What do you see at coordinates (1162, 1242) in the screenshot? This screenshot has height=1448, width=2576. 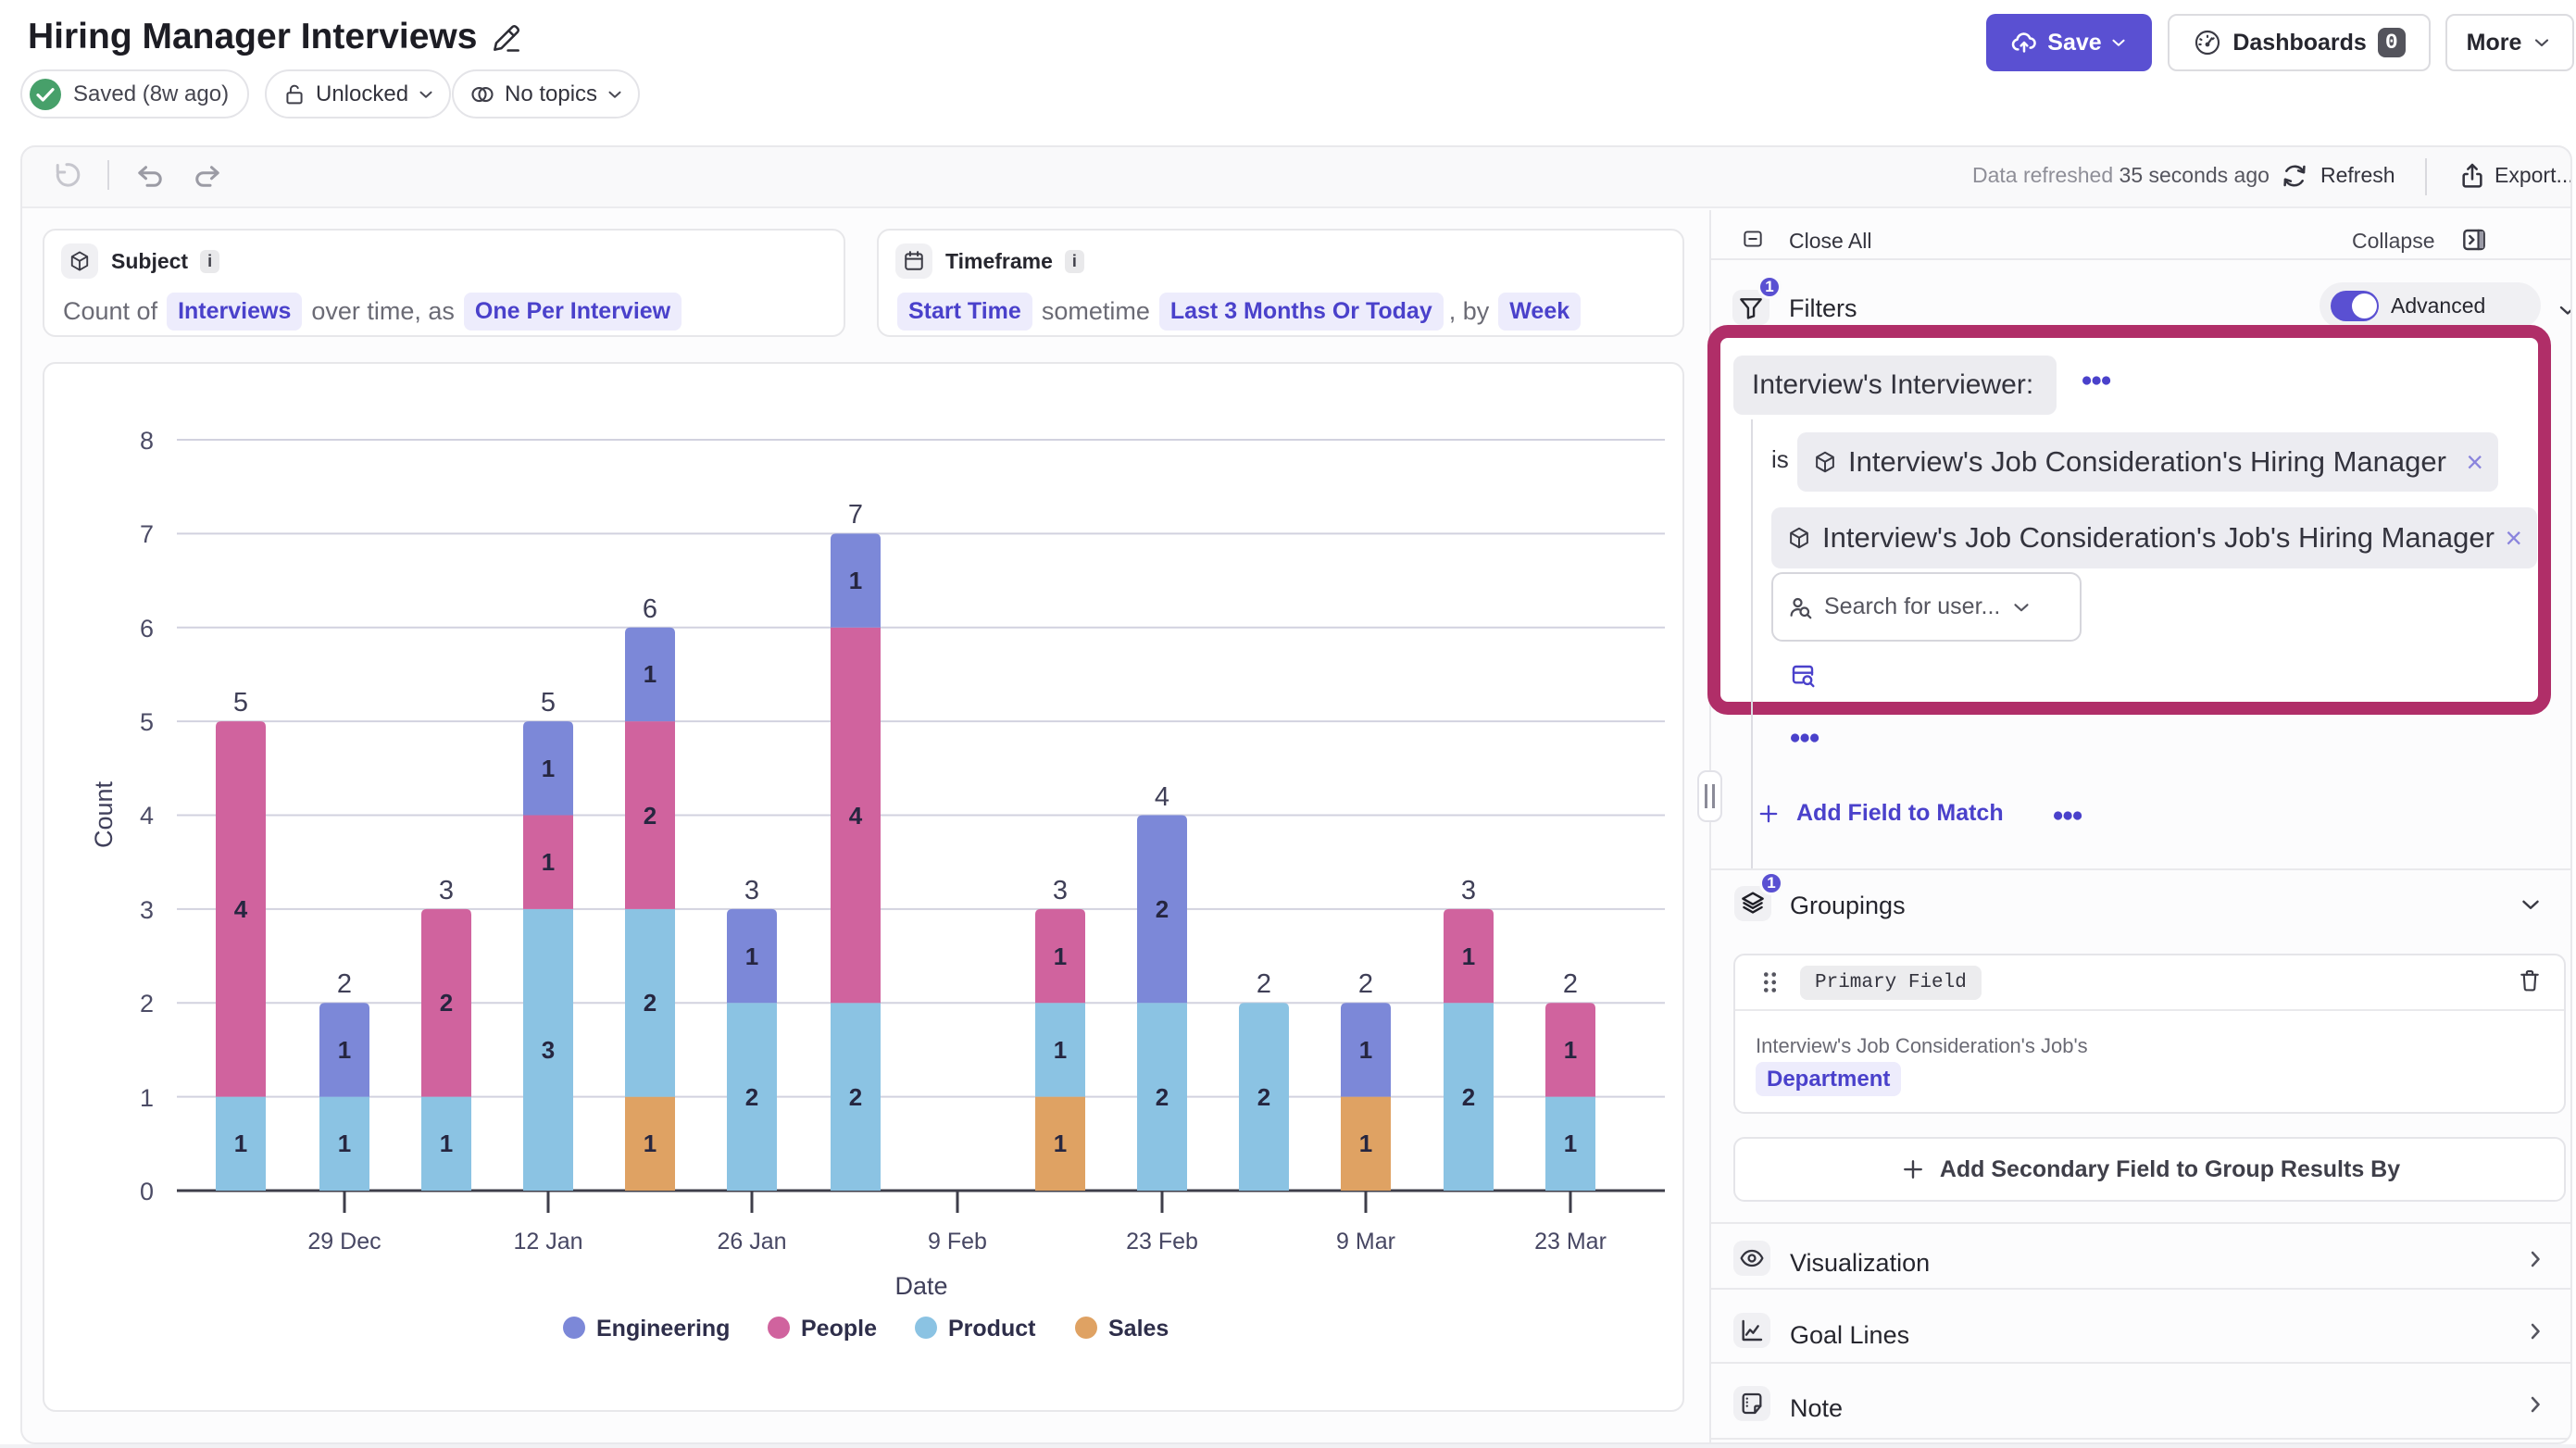 I see `svg-text: 23 Feb` at bounding box center [1162, 1242].